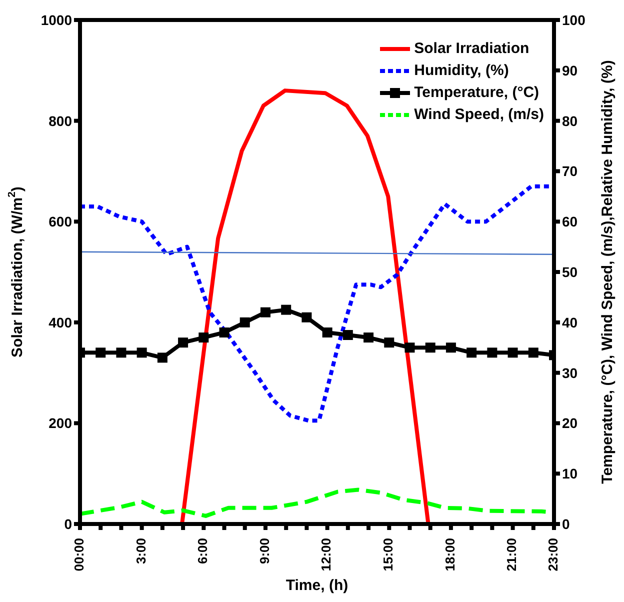 The height and width of the screenshot is (602, 624). What do you see at coordinates (472, 49) in the screenshot?
I see `legend-label: Solar Irradiation` at bounding box center [472, 49].